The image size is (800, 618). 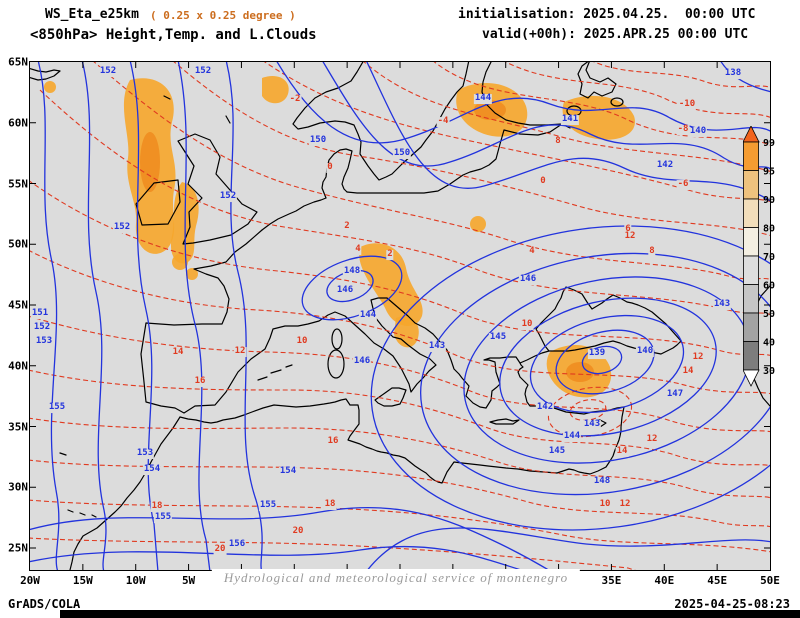 I want to click on temp-contour-label: -8, so click(x=683, y=129).